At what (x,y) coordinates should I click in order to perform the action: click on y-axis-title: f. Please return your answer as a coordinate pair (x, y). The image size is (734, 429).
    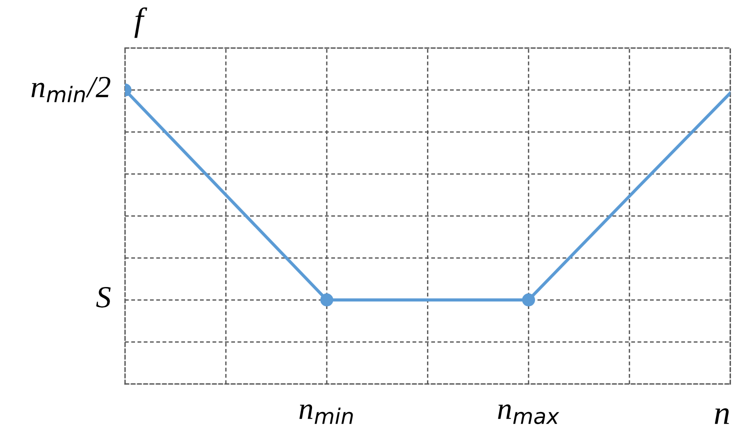
    Looking at the image, I should click on (141, 22).